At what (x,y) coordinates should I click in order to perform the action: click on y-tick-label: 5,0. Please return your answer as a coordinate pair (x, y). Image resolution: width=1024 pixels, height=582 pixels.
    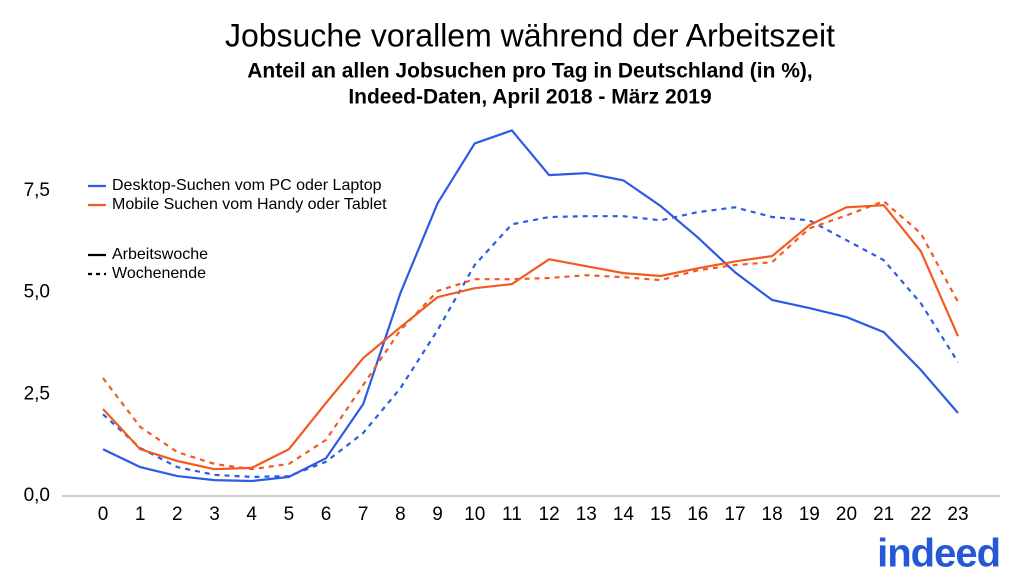
    Looking at the image, I should click on (37, 292).